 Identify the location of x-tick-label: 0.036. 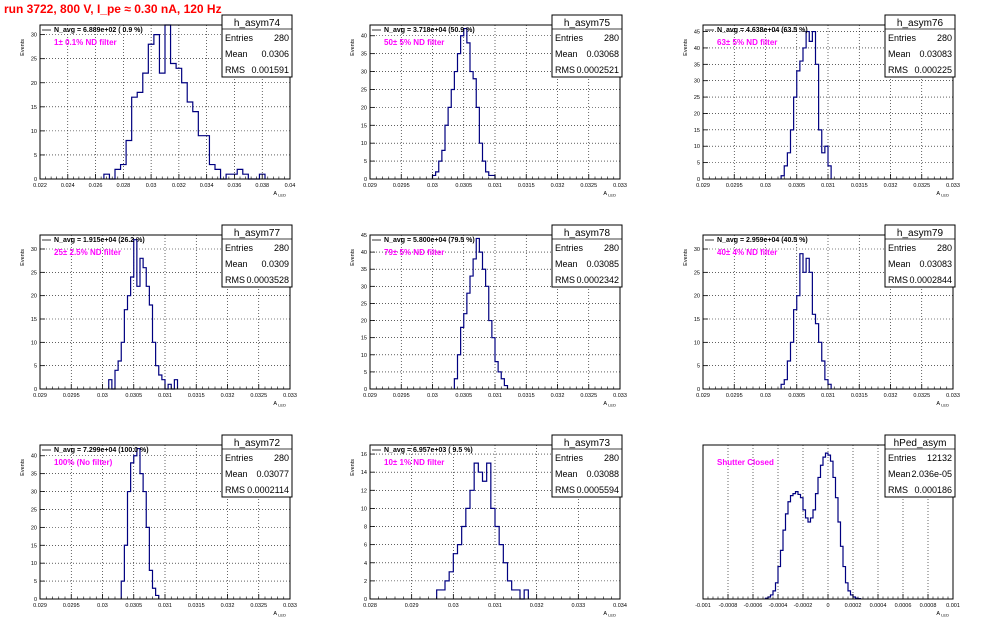
(235, 186).